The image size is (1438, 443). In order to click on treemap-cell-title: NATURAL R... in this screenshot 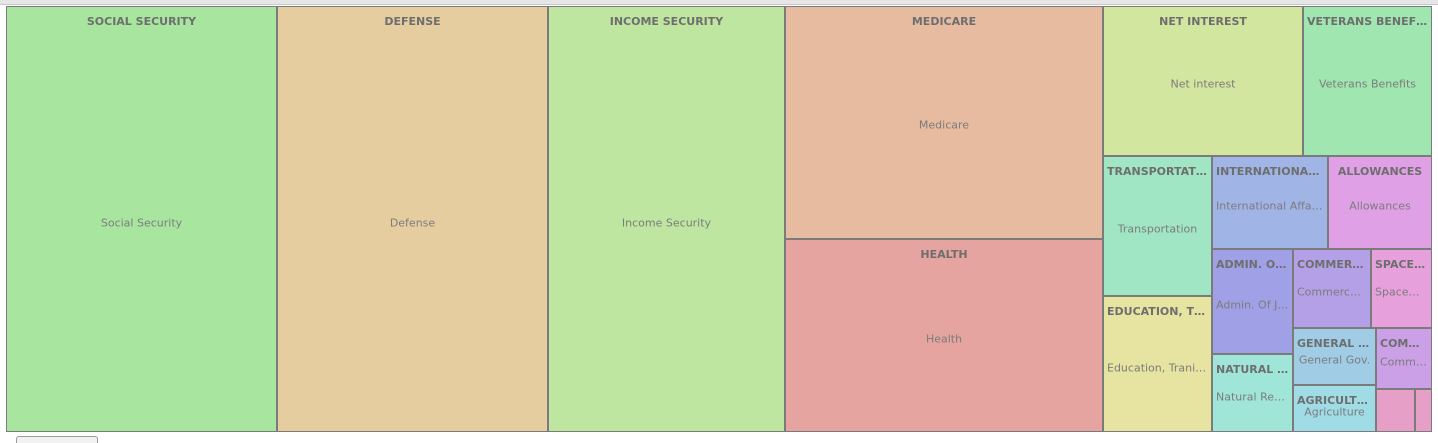, I will do `click(1254, 369)`.